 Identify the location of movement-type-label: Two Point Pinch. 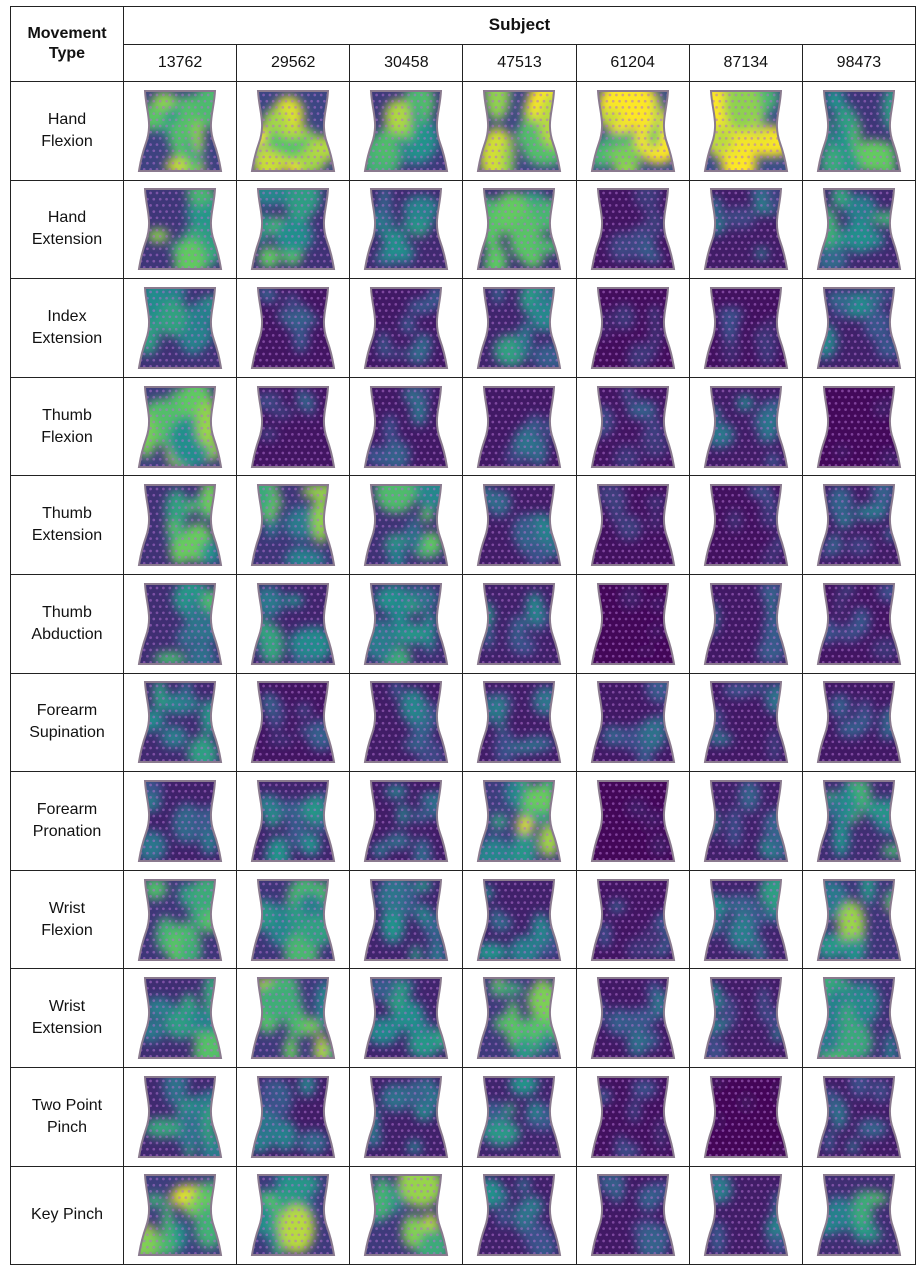
(67, 1116).